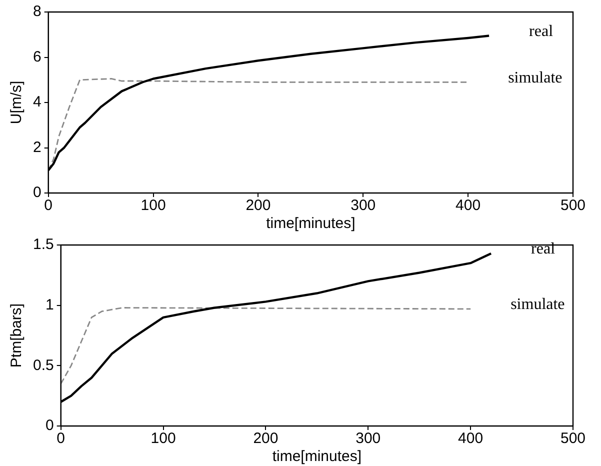  Describe the element at coordinates (266, 345) in the screenshot. I see `line-series` at that location.